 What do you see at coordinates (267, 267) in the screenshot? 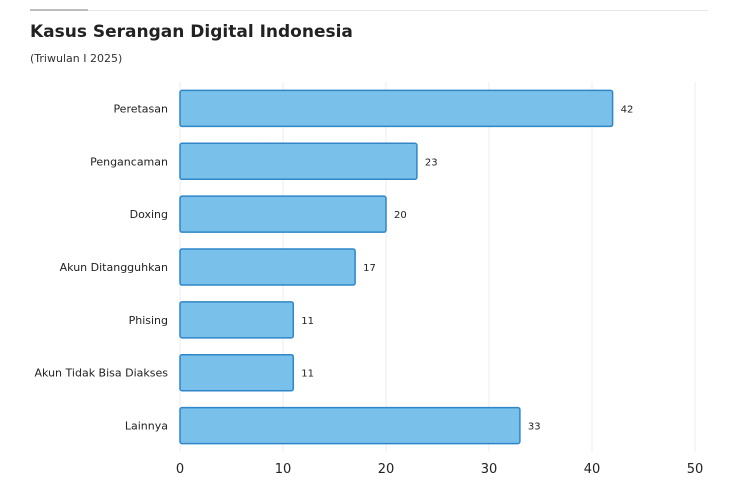
I see `bar-akun-ditangguhkan` at bounding box center [267, 267].